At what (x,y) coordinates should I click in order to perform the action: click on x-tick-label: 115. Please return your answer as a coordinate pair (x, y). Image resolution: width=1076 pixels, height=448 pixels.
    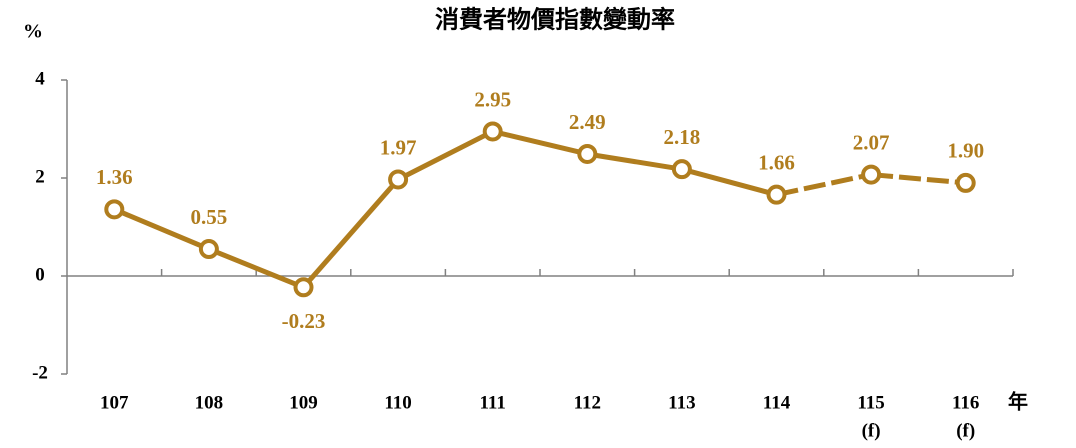
    Looking at the image, I should click on (870, 402).